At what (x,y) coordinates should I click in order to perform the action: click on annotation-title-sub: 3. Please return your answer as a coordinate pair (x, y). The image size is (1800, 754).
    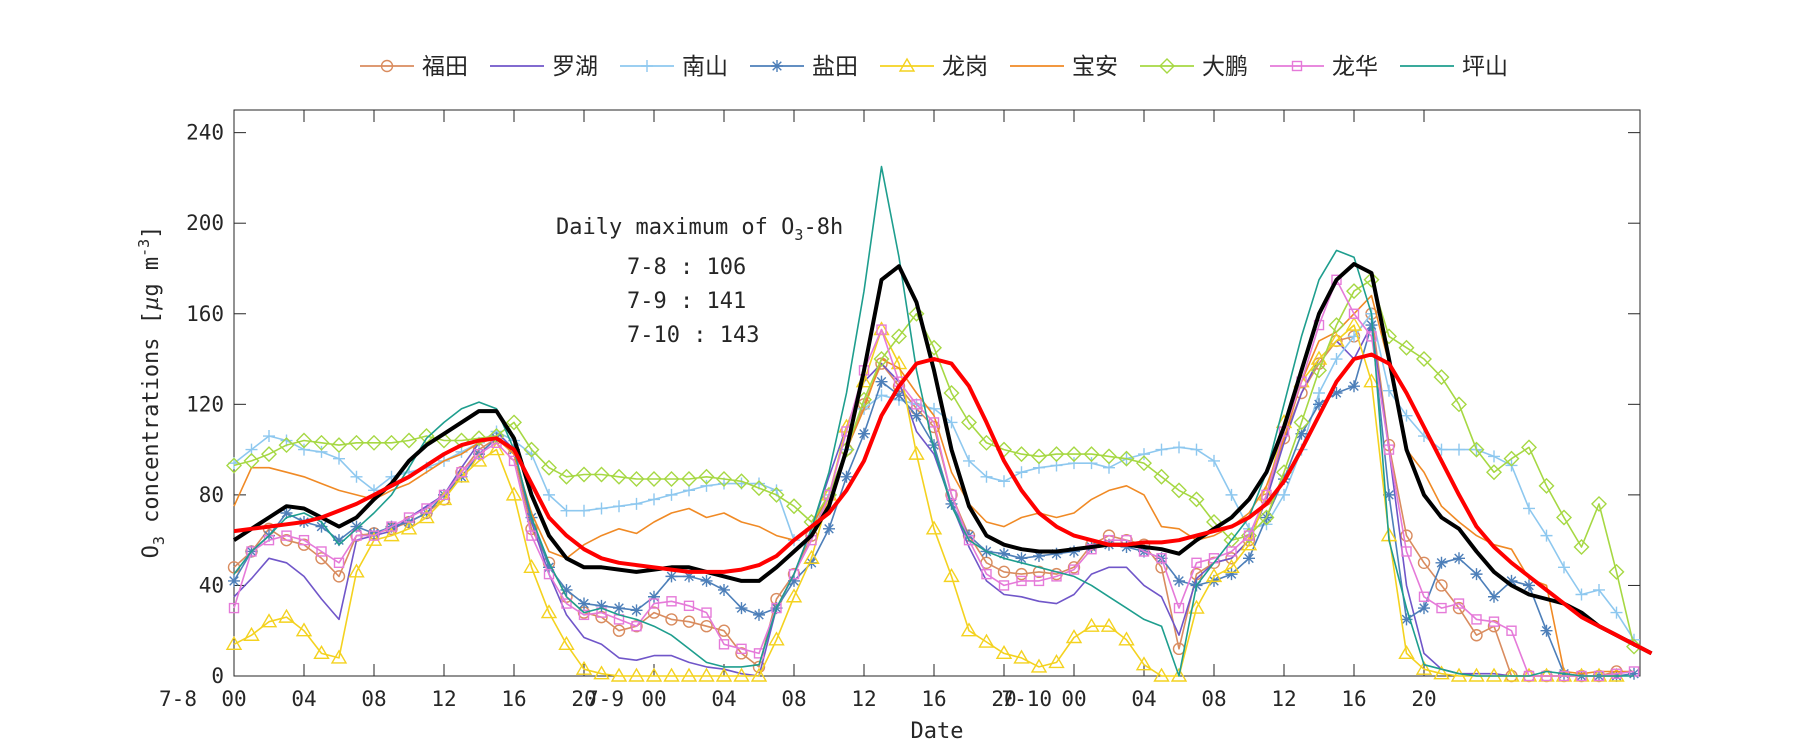
    Looking at the image, I should click on (798, 235).